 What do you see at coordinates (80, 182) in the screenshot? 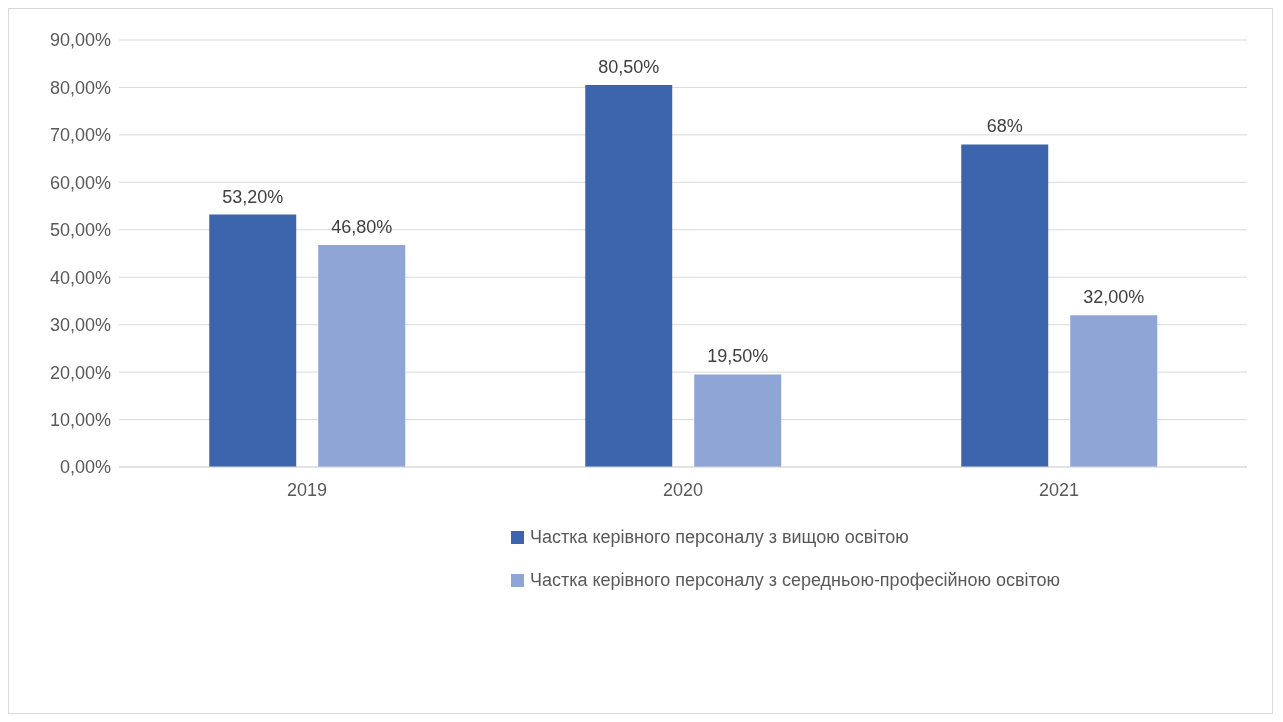
I see `y-tick-label: 60,00%` at bounding box center [80, 182].